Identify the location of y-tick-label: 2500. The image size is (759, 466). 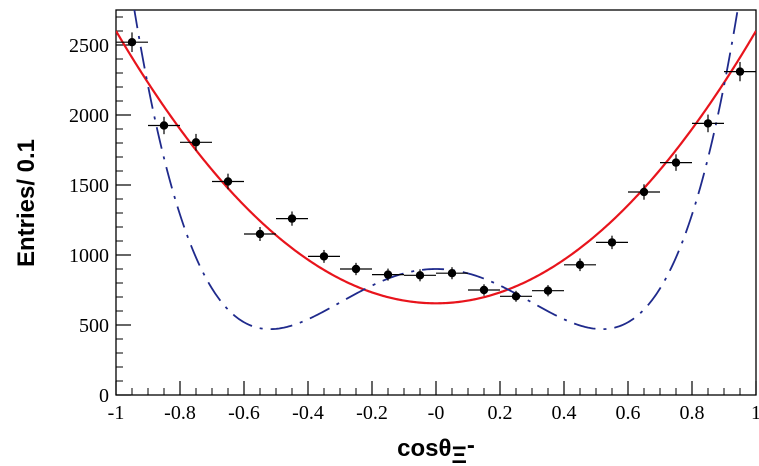
(89, 46).